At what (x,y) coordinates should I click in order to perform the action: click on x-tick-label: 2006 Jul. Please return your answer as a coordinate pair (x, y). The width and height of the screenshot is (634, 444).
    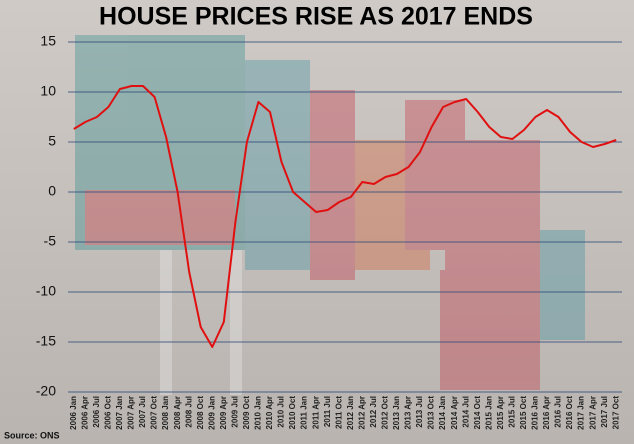
    Looking at the image, I should click on (96, 412).